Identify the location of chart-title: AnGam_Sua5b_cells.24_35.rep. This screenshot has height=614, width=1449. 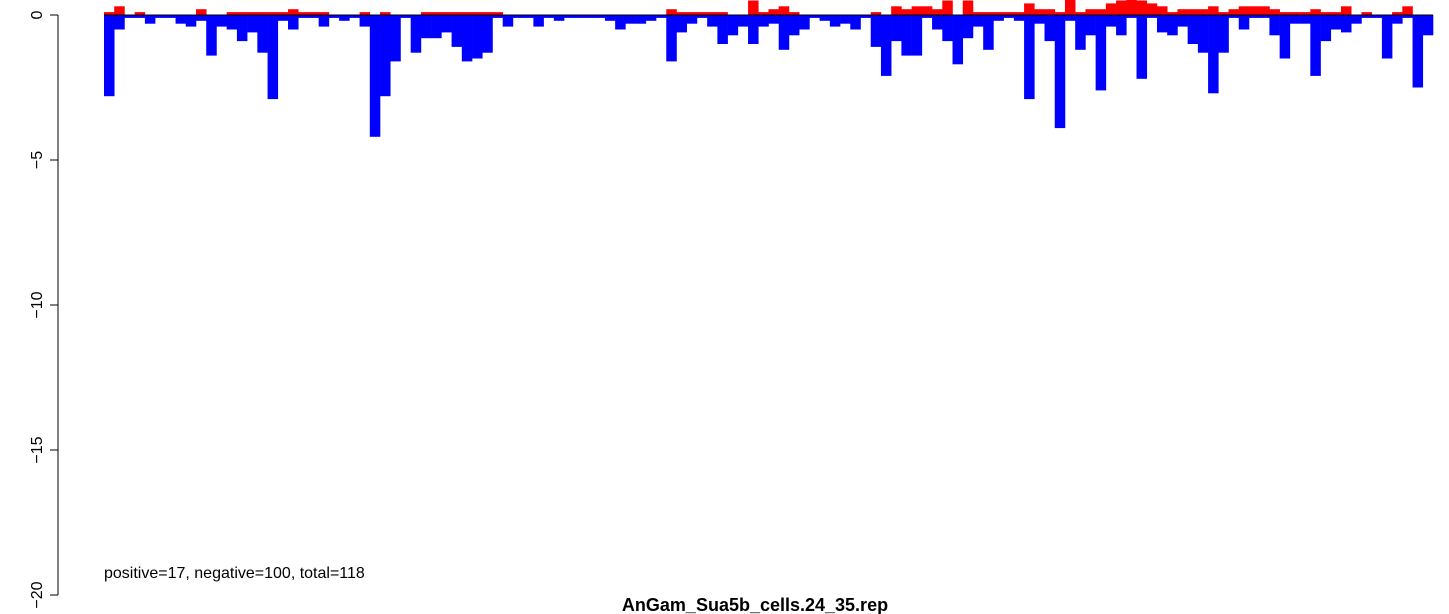
(755, 604).